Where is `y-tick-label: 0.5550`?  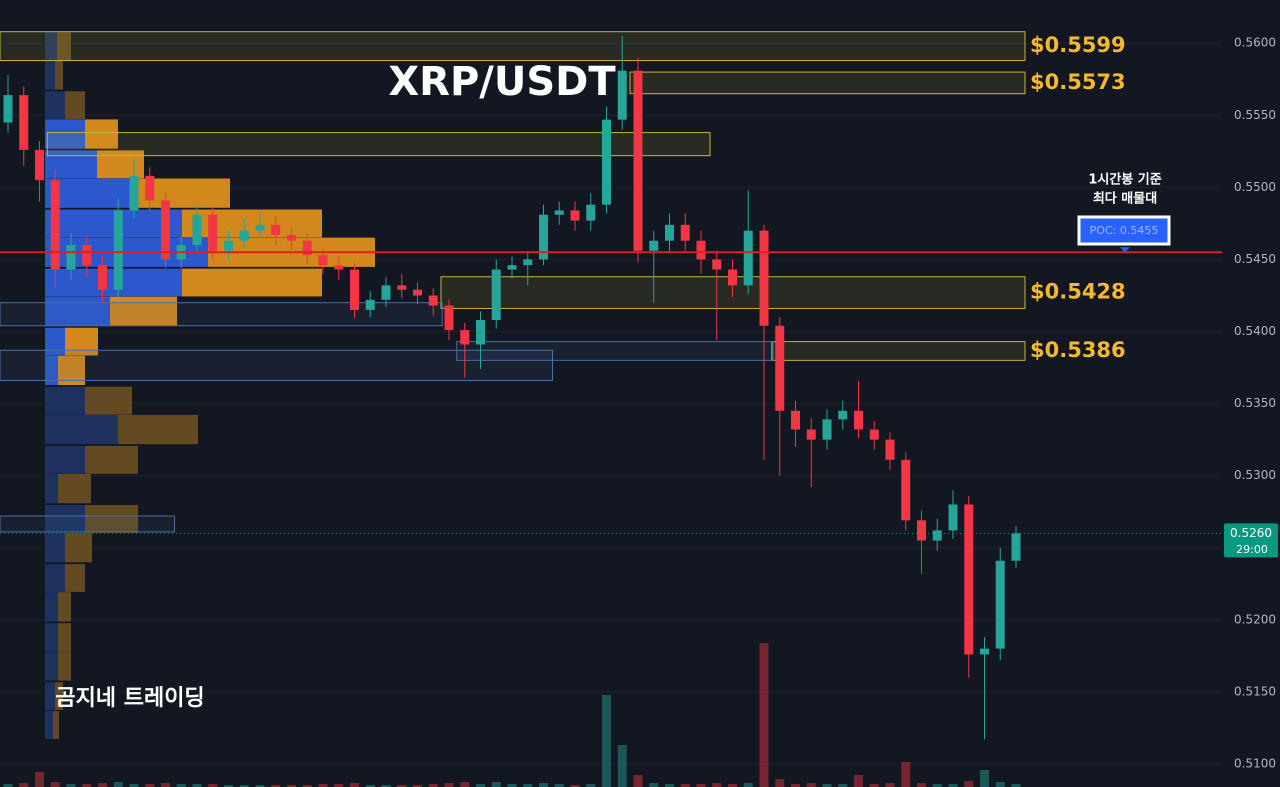
y-tick-label: 0.5550 is located at coordinates (1255, 115).